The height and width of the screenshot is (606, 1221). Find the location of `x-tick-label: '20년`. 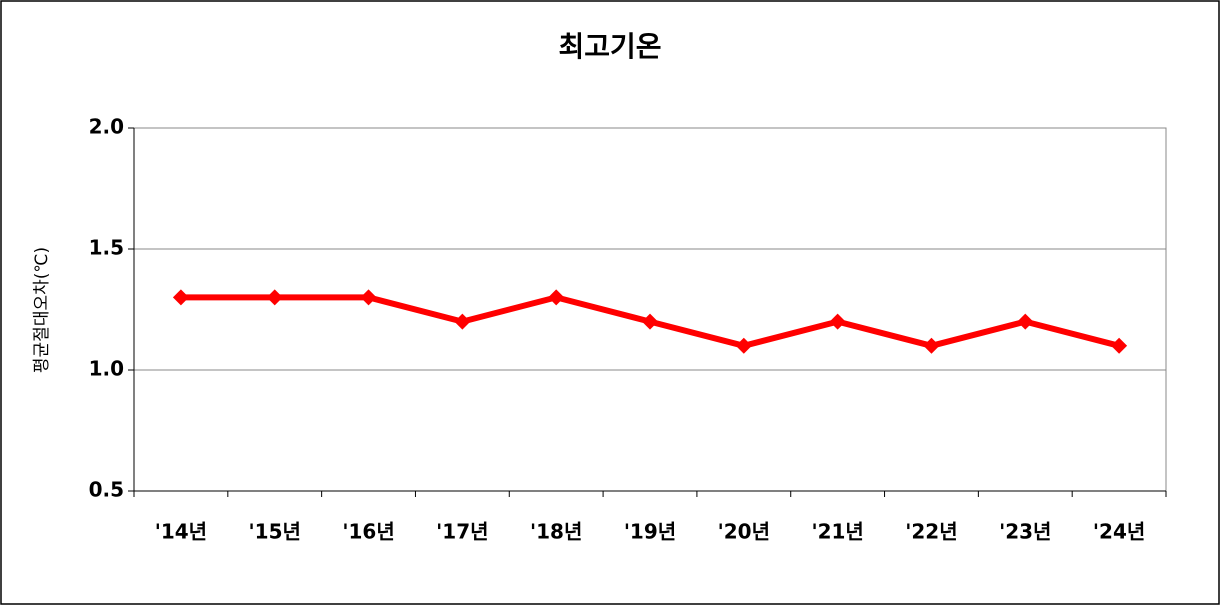

x-tick-label: '20년 is located at coordinates (744, 532).